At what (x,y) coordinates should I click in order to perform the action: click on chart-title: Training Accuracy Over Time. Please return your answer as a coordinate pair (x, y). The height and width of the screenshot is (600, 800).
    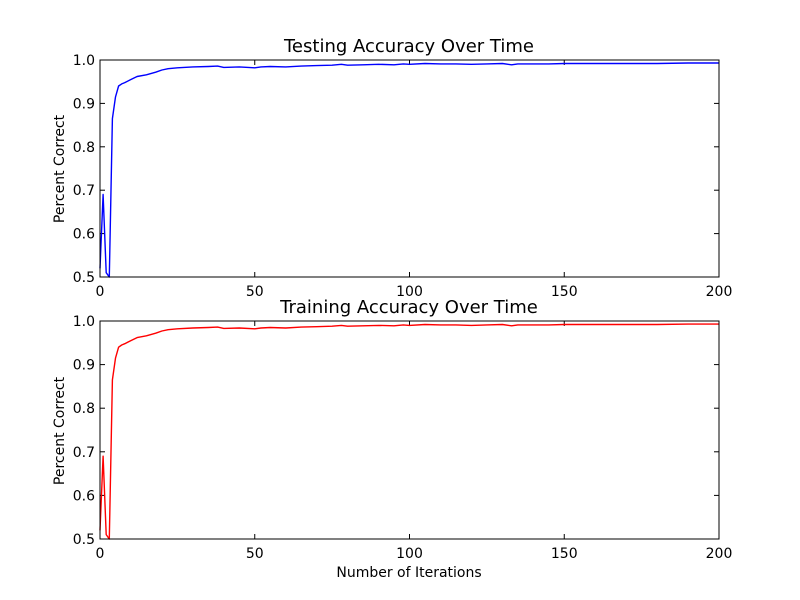
    Looking at the image, I should click on (408, 307).